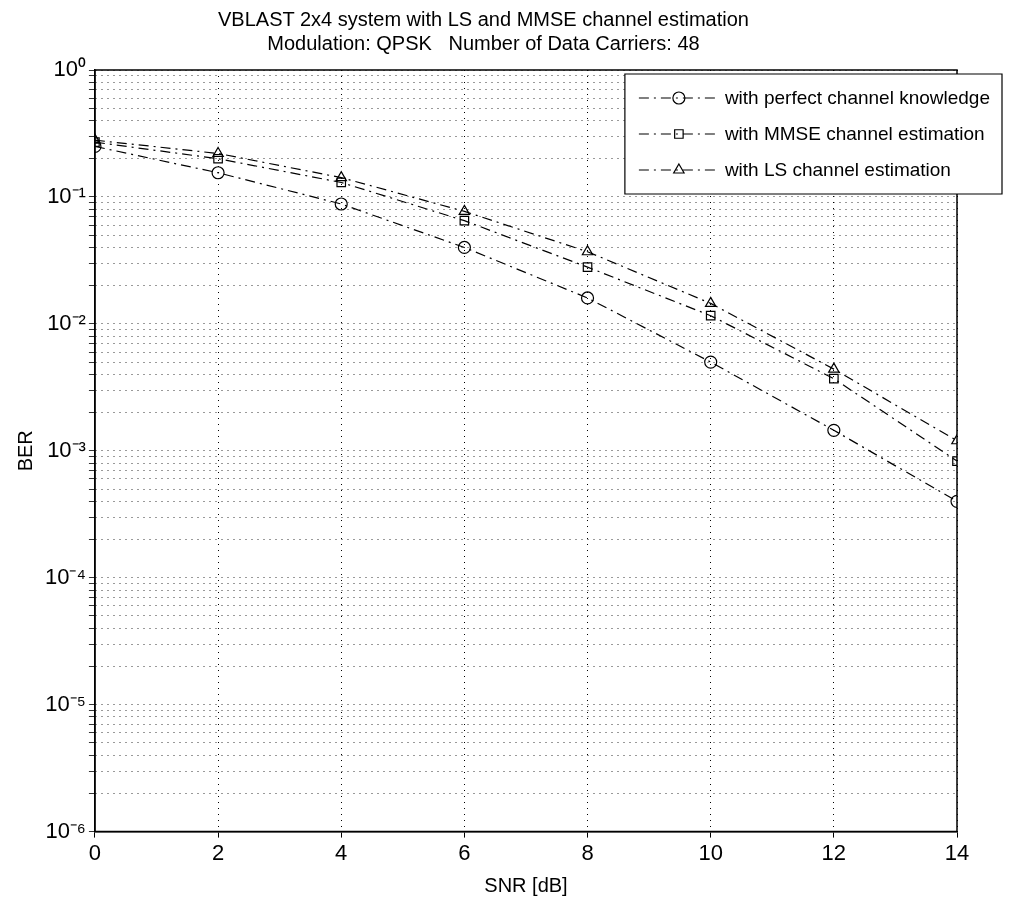 Image resolution: width=1009 pixels, height=906 pixels. I want to click on y-tick-label: 10⁻³, so click(66, 449).